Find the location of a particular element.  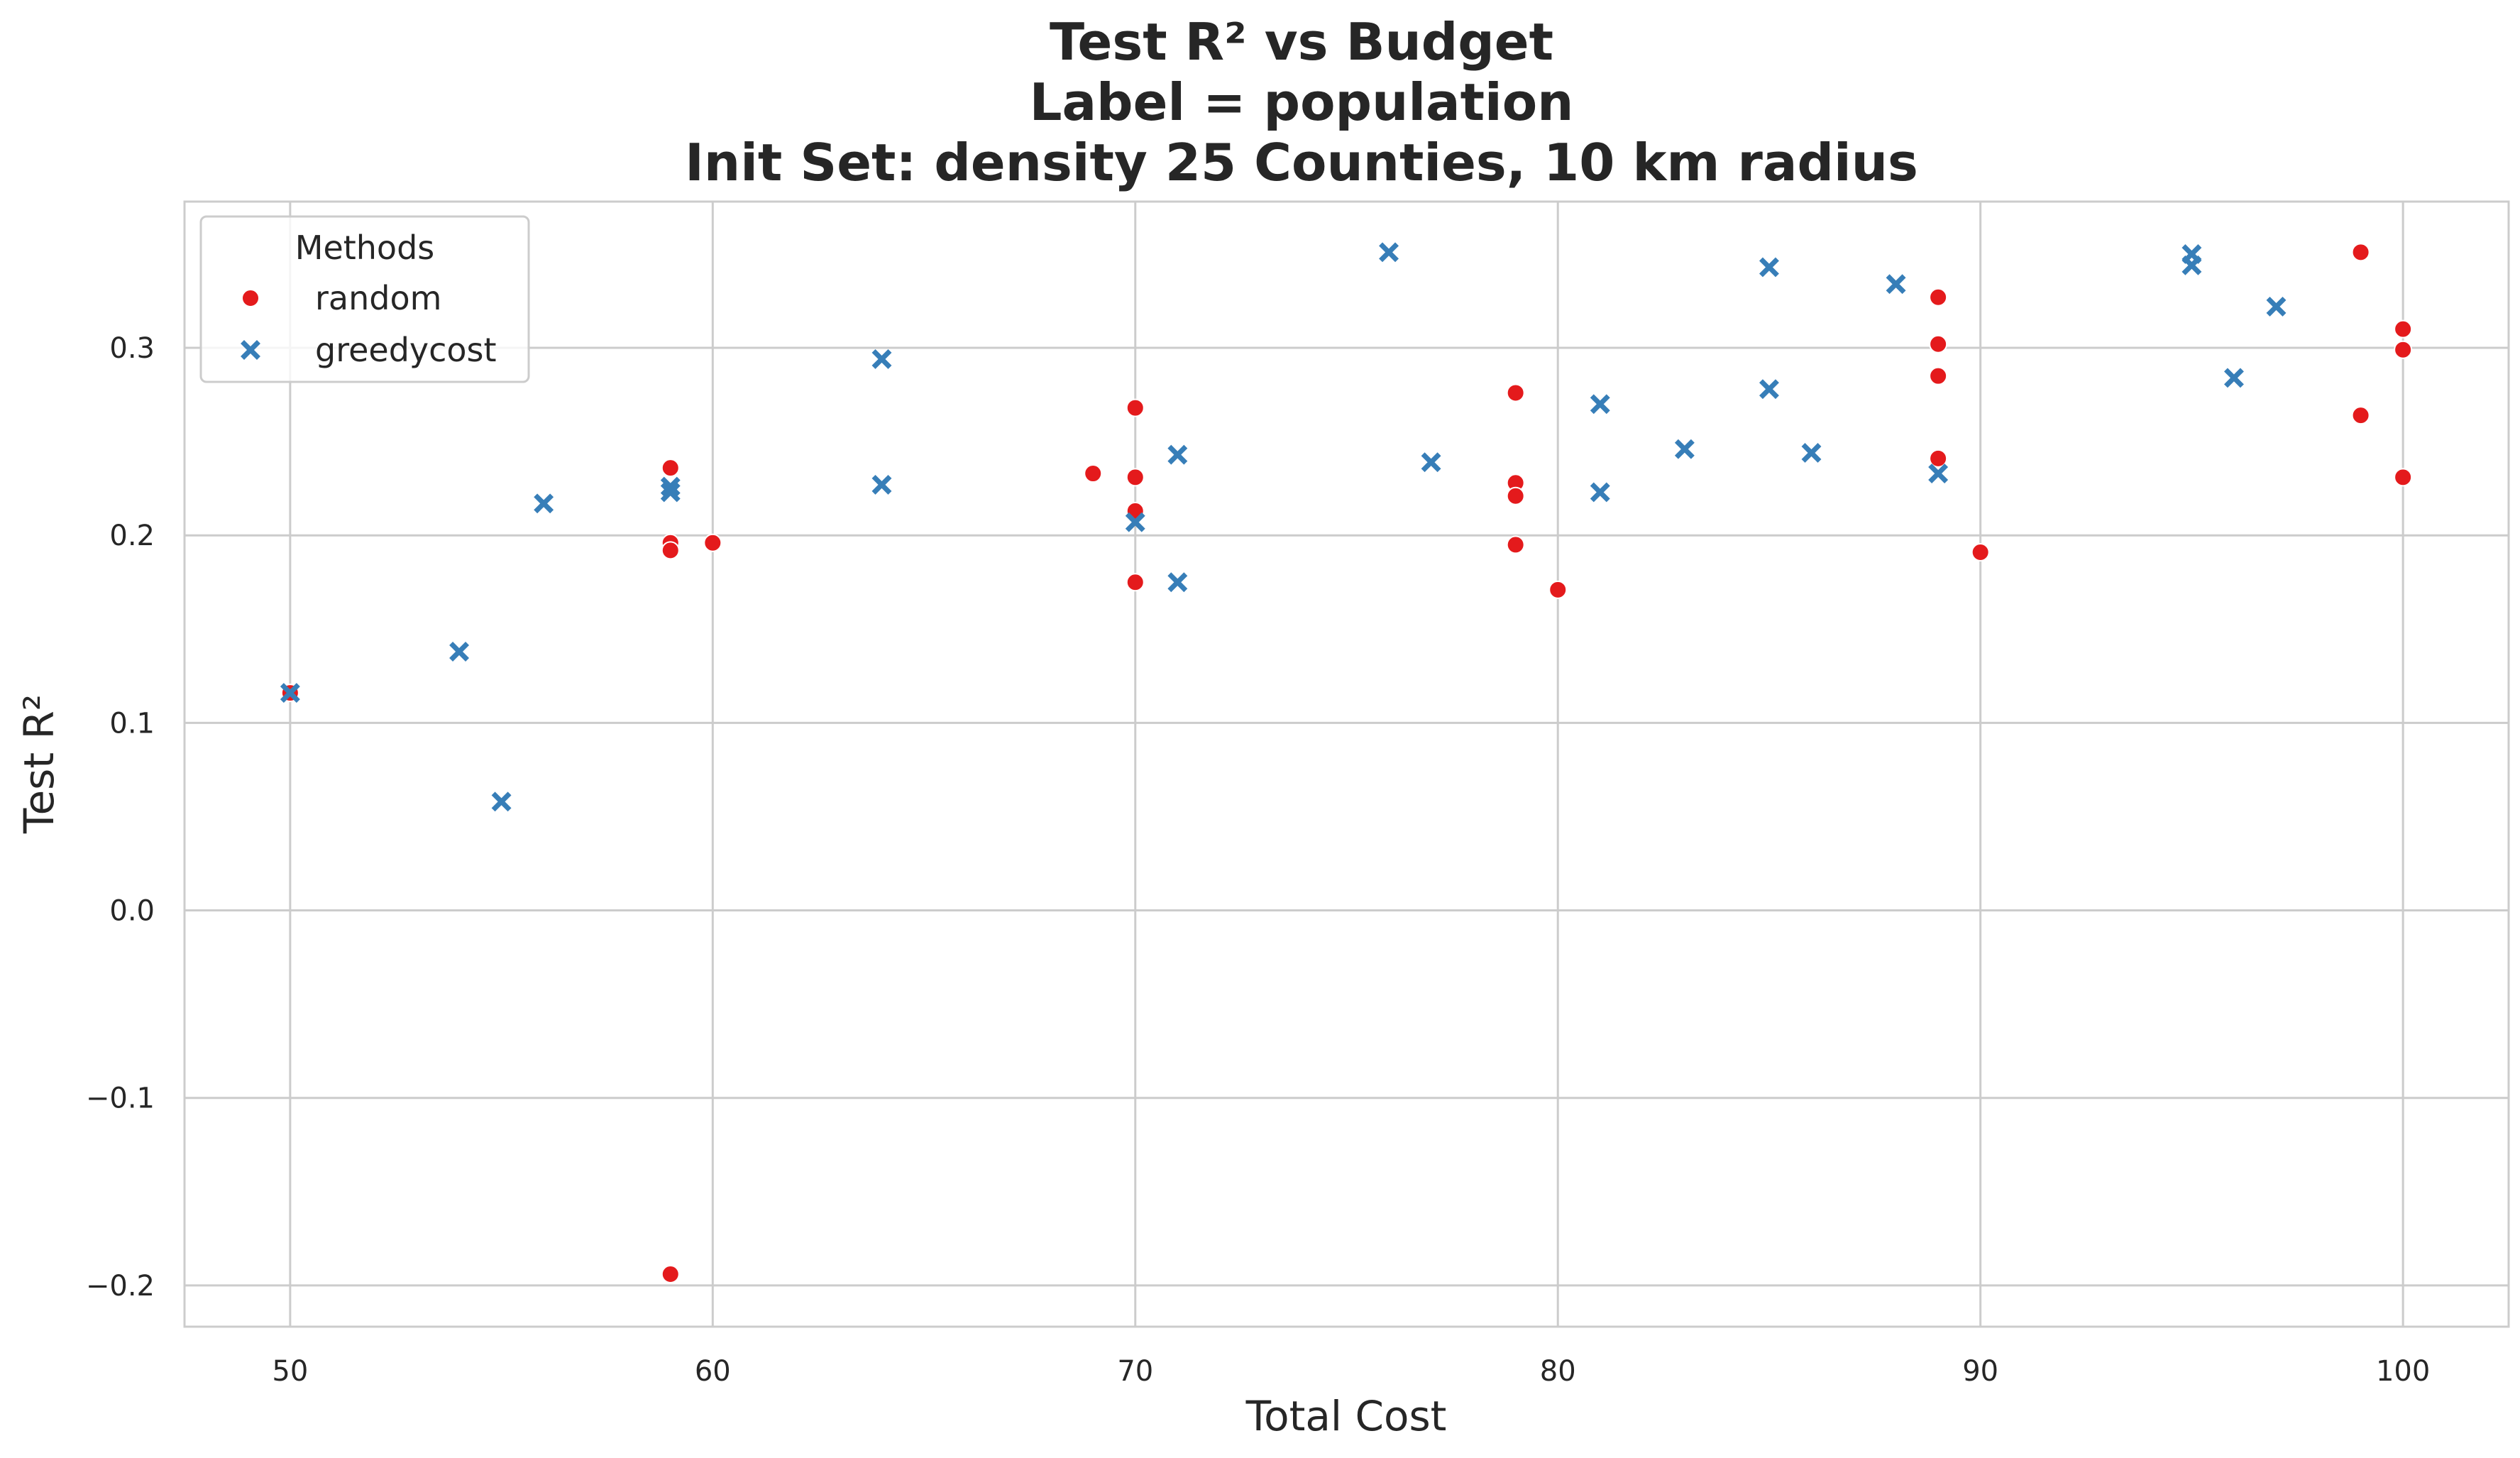

y-tick-label: −0.1 is located at coordinates (121, 1098).